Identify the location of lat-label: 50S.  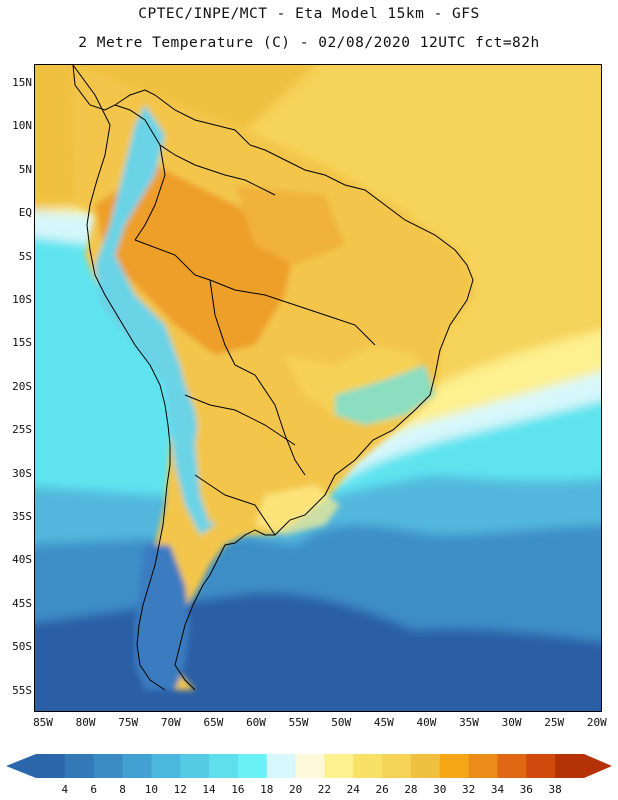
(22, 647).